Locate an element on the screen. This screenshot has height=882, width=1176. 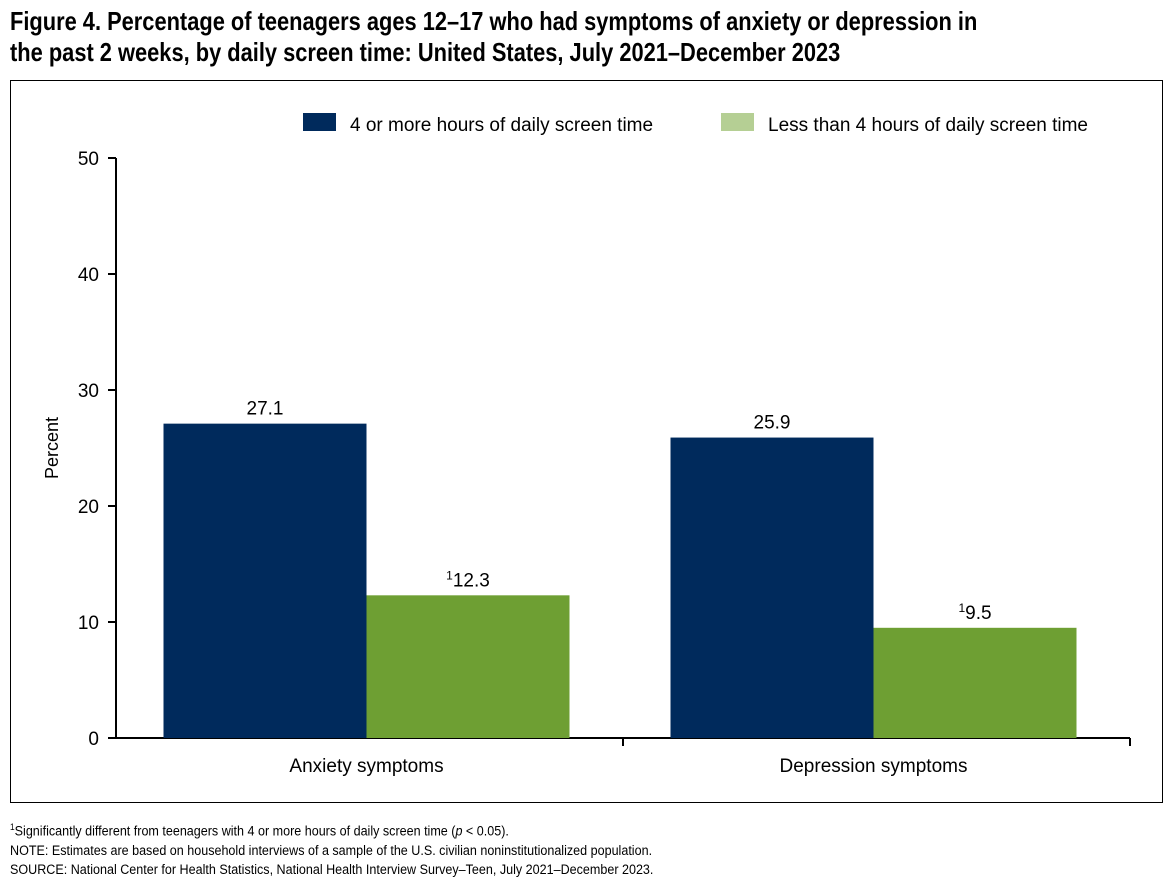
data-label: 112.3 is located at coordinates (468, 579).